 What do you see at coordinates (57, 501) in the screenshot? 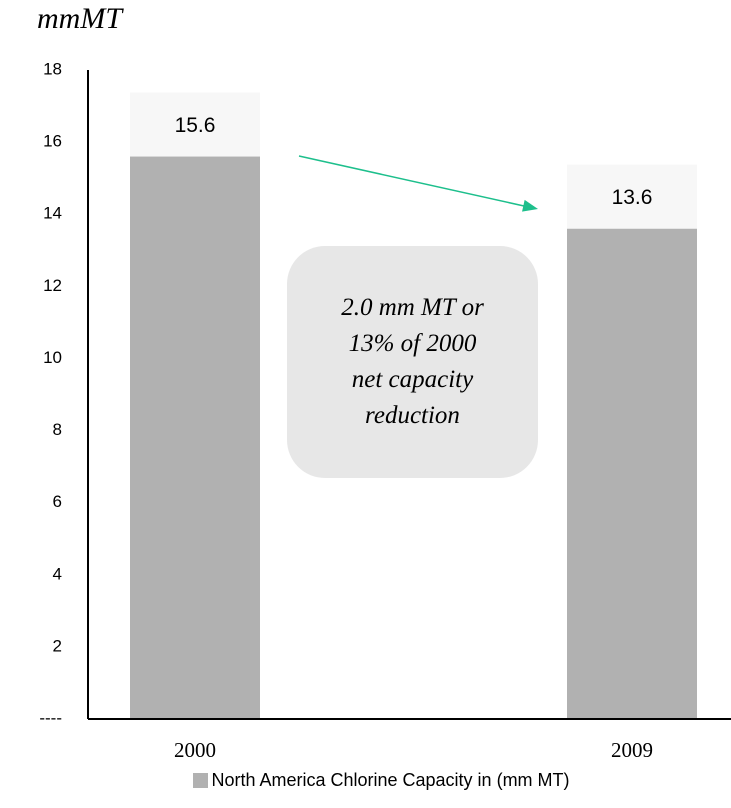
I see `y-tick-label: 6` at bounding box center [57, 501].